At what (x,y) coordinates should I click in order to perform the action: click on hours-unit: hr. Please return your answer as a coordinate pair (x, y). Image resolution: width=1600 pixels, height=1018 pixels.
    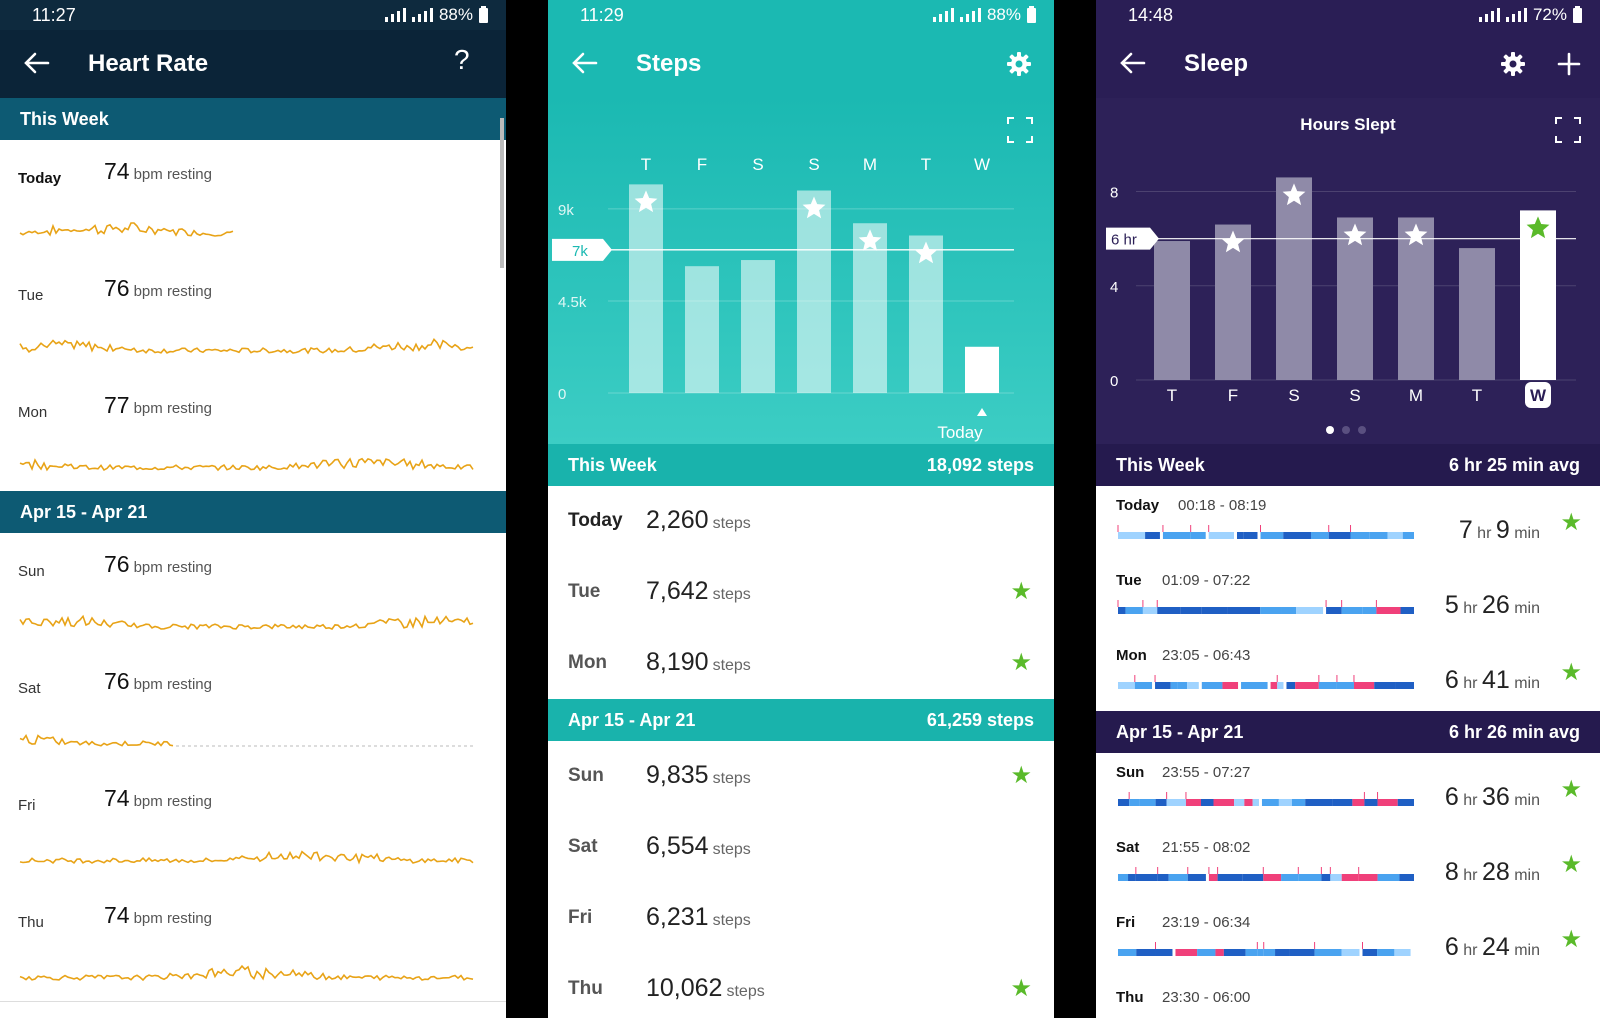
    Looking at the image, I should click on (1470, 800).